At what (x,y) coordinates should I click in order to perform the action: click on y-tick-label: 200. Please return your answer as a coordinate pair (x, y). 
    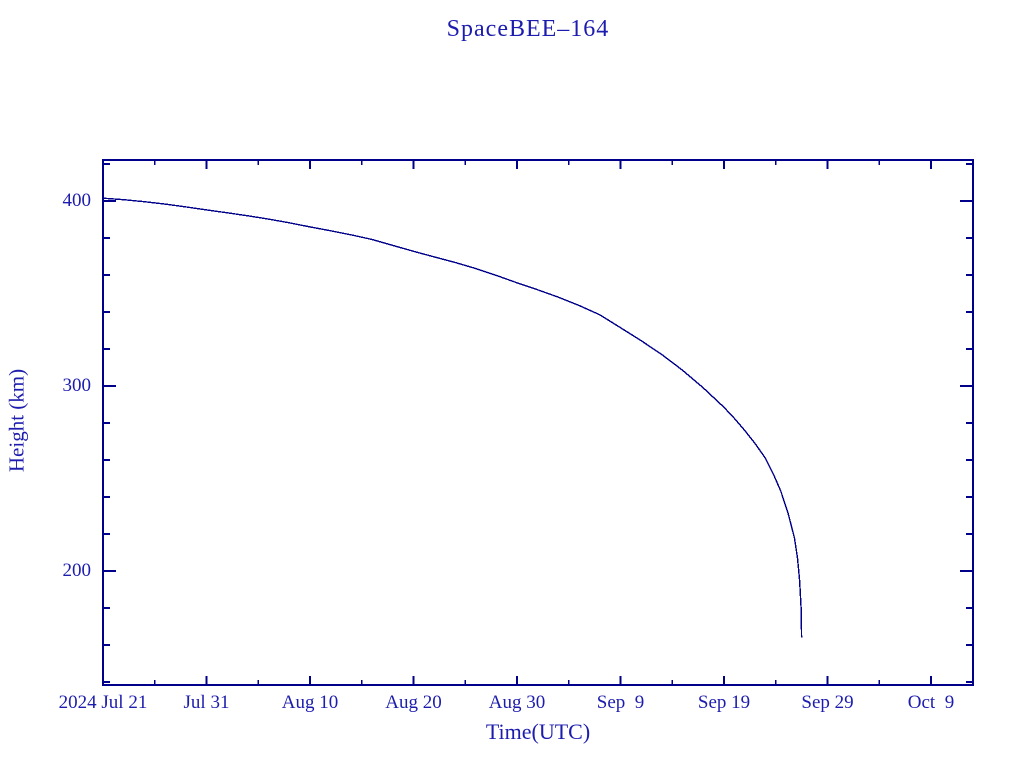
    Looking at the image, I should click on (77, 570).